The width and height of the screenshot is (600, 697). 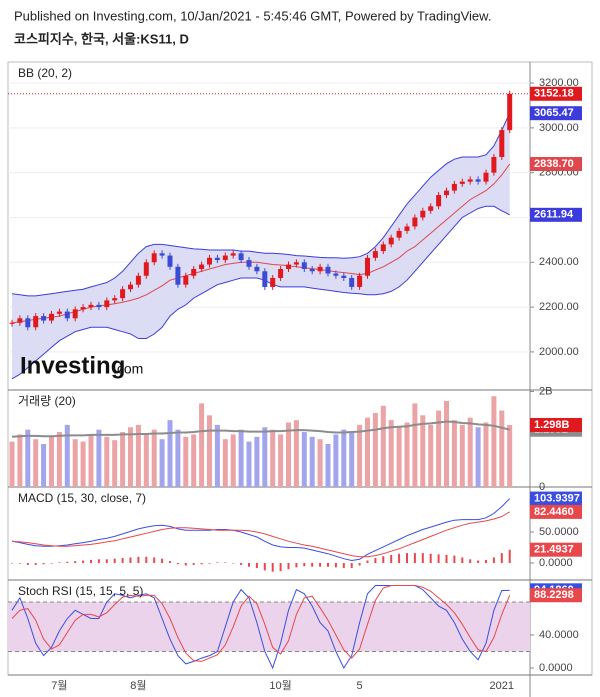 I want to click on x-tick-label: 2021, so click(x=502, y=686).